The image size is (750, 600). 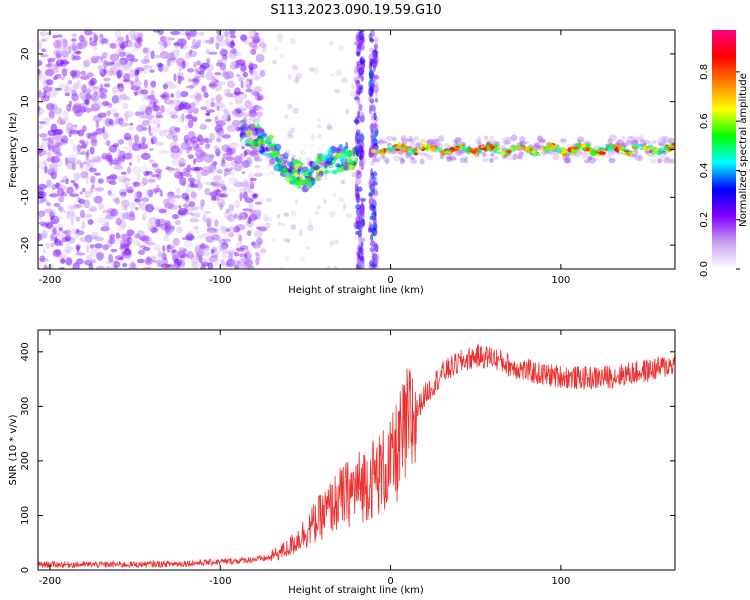 I want to click on figure-title: S113.2023.090.19.59.G10, so click(x=355, y=10).